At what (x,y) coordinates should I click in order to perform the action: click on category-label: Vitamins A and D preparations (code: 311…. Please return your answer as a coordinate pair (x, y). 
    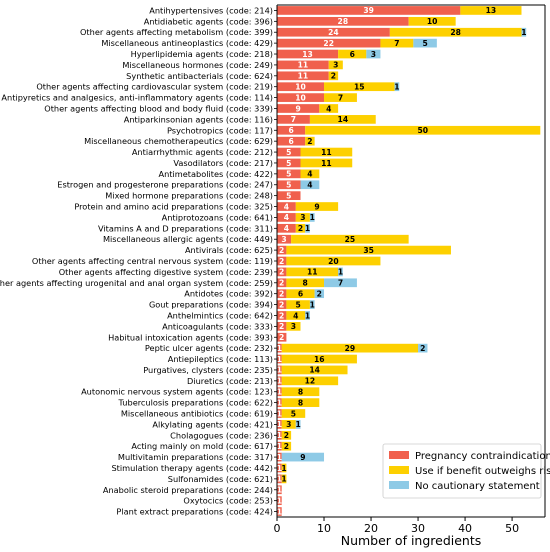
    Looking at the image, I should click on (185, 228).